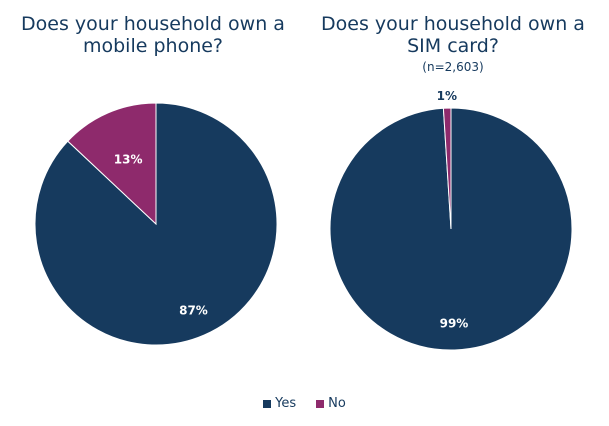  I want to click on data-label-0-yes: 87%, so click(193, 311).